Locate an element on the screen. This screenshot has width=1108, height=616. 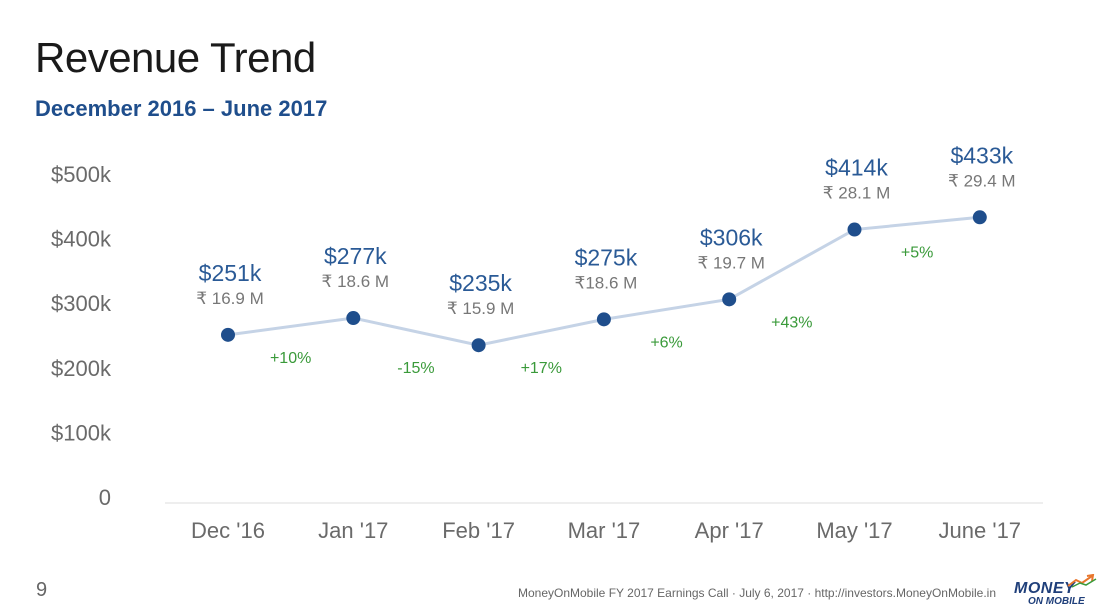
logo-arrow-icon is located at coordinates (1082, 581).